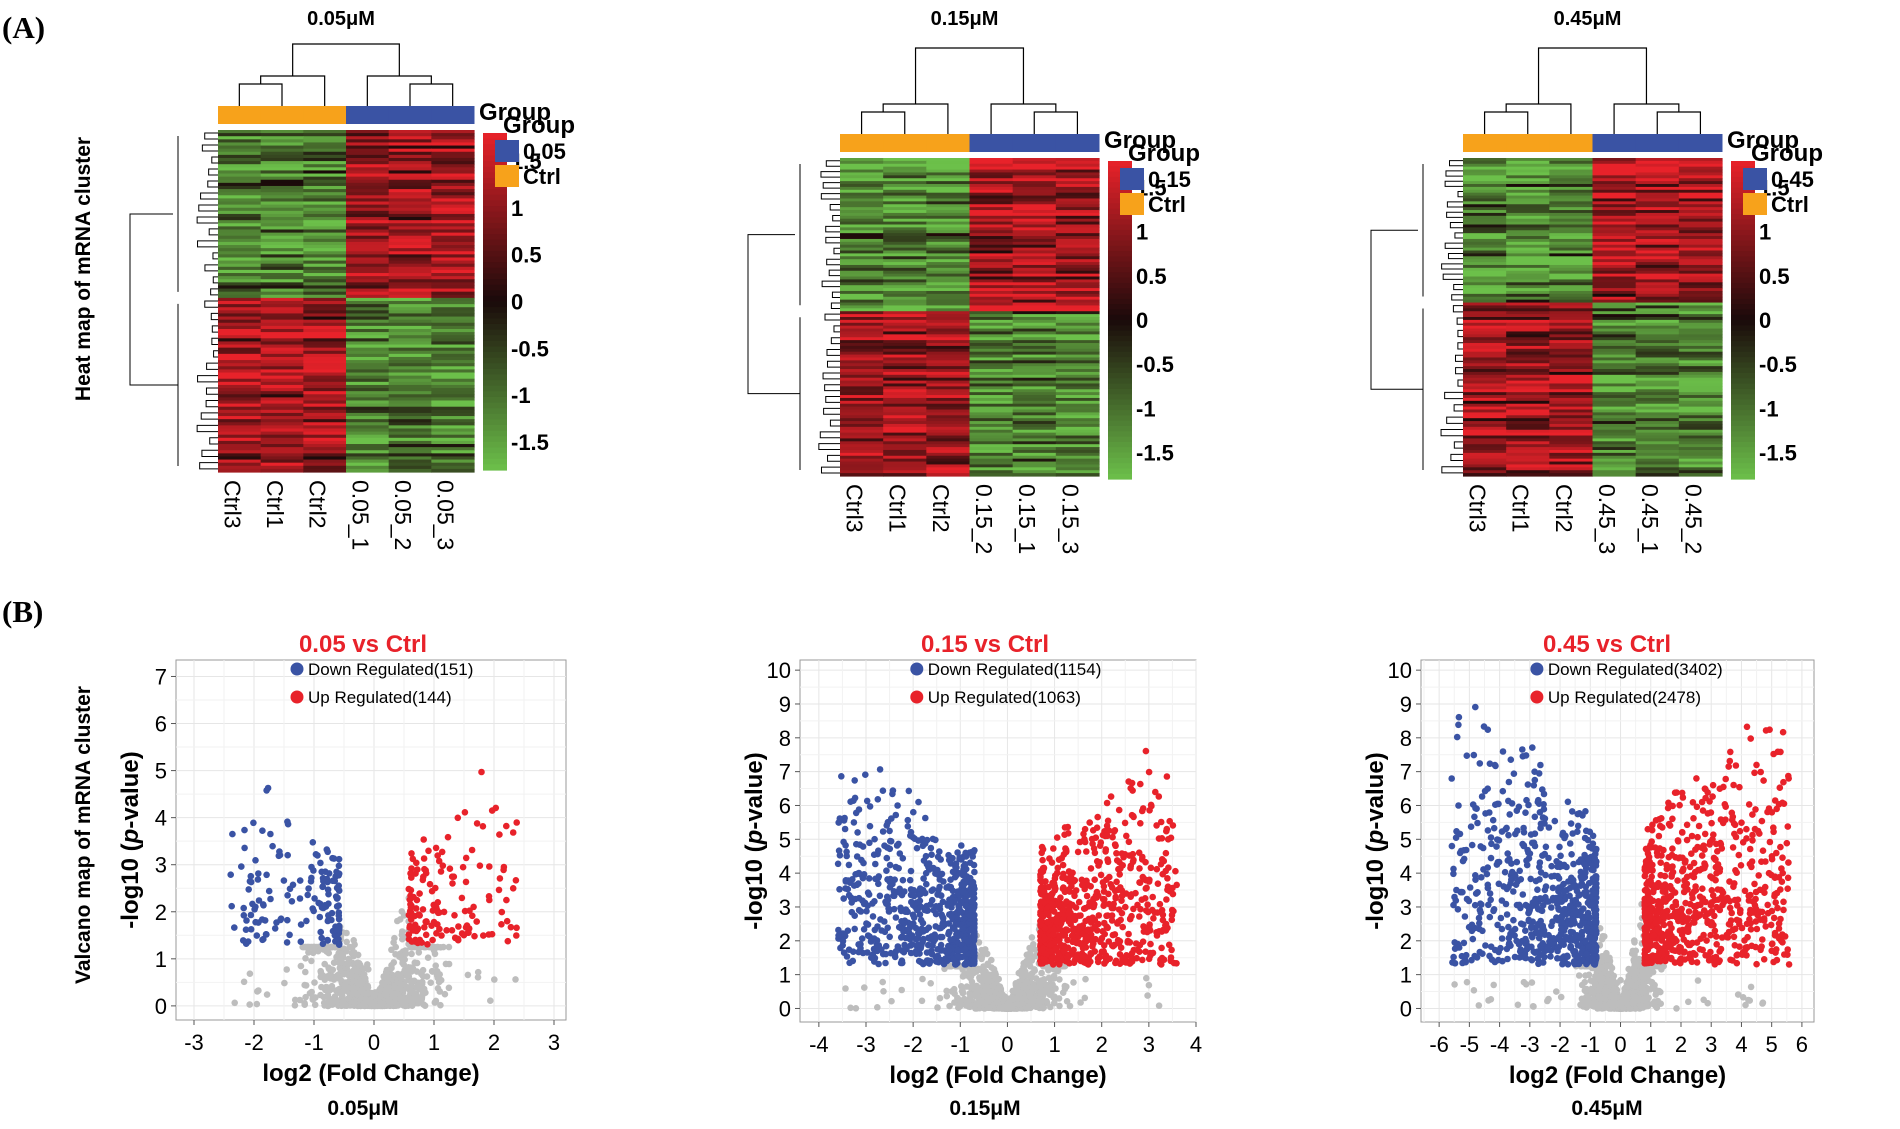  I want to click on column-dendrogram, so click(346, 74).